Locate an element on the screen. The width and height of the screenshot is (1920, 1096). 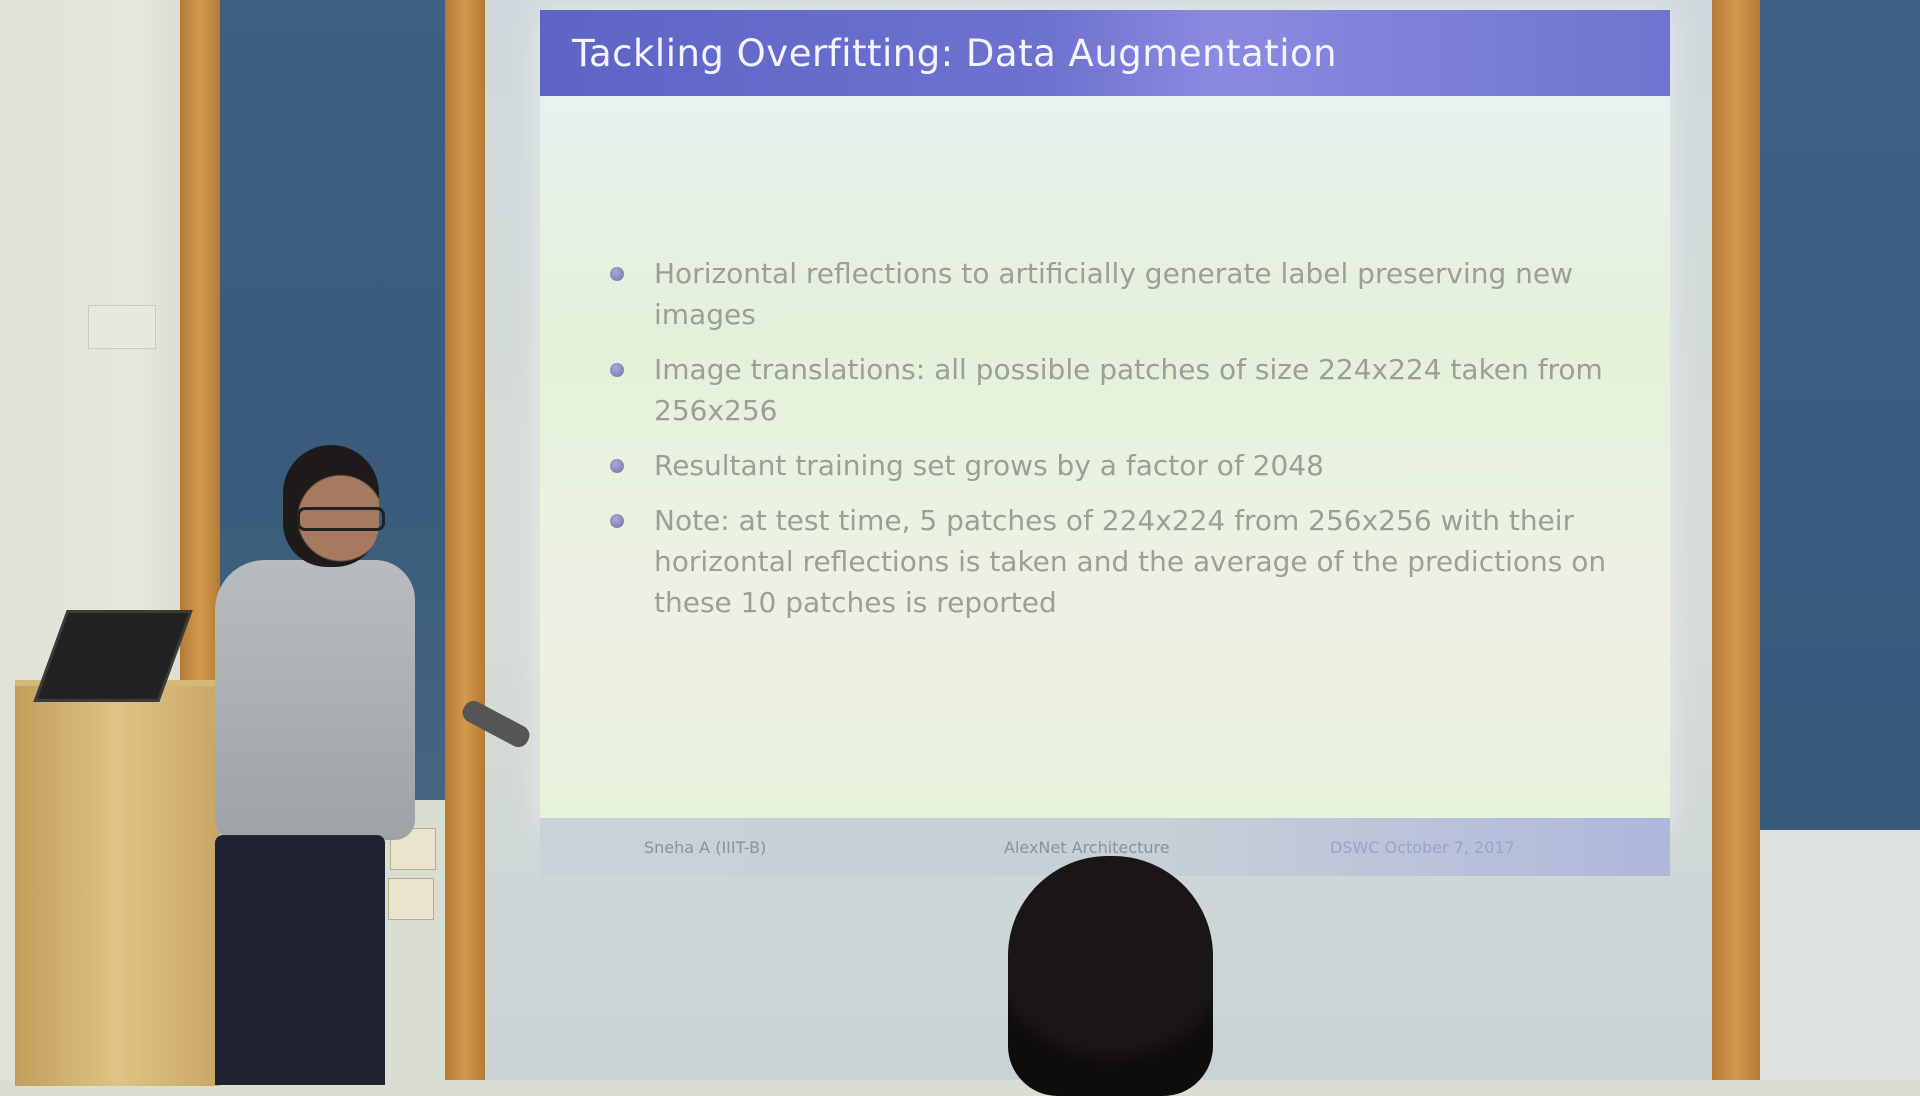
slide-title: Tackling Overfitting: Data Augmentation is located at coordinates (955, 53).